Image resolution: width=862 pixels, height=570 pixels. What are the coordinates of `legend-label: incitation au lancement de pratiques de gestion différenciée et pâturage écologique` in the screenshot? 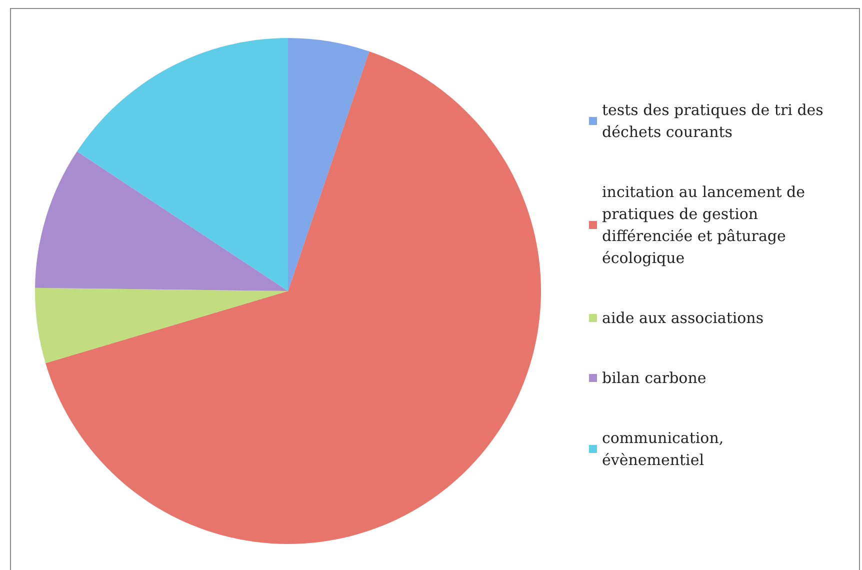 It's located at (706, 225).